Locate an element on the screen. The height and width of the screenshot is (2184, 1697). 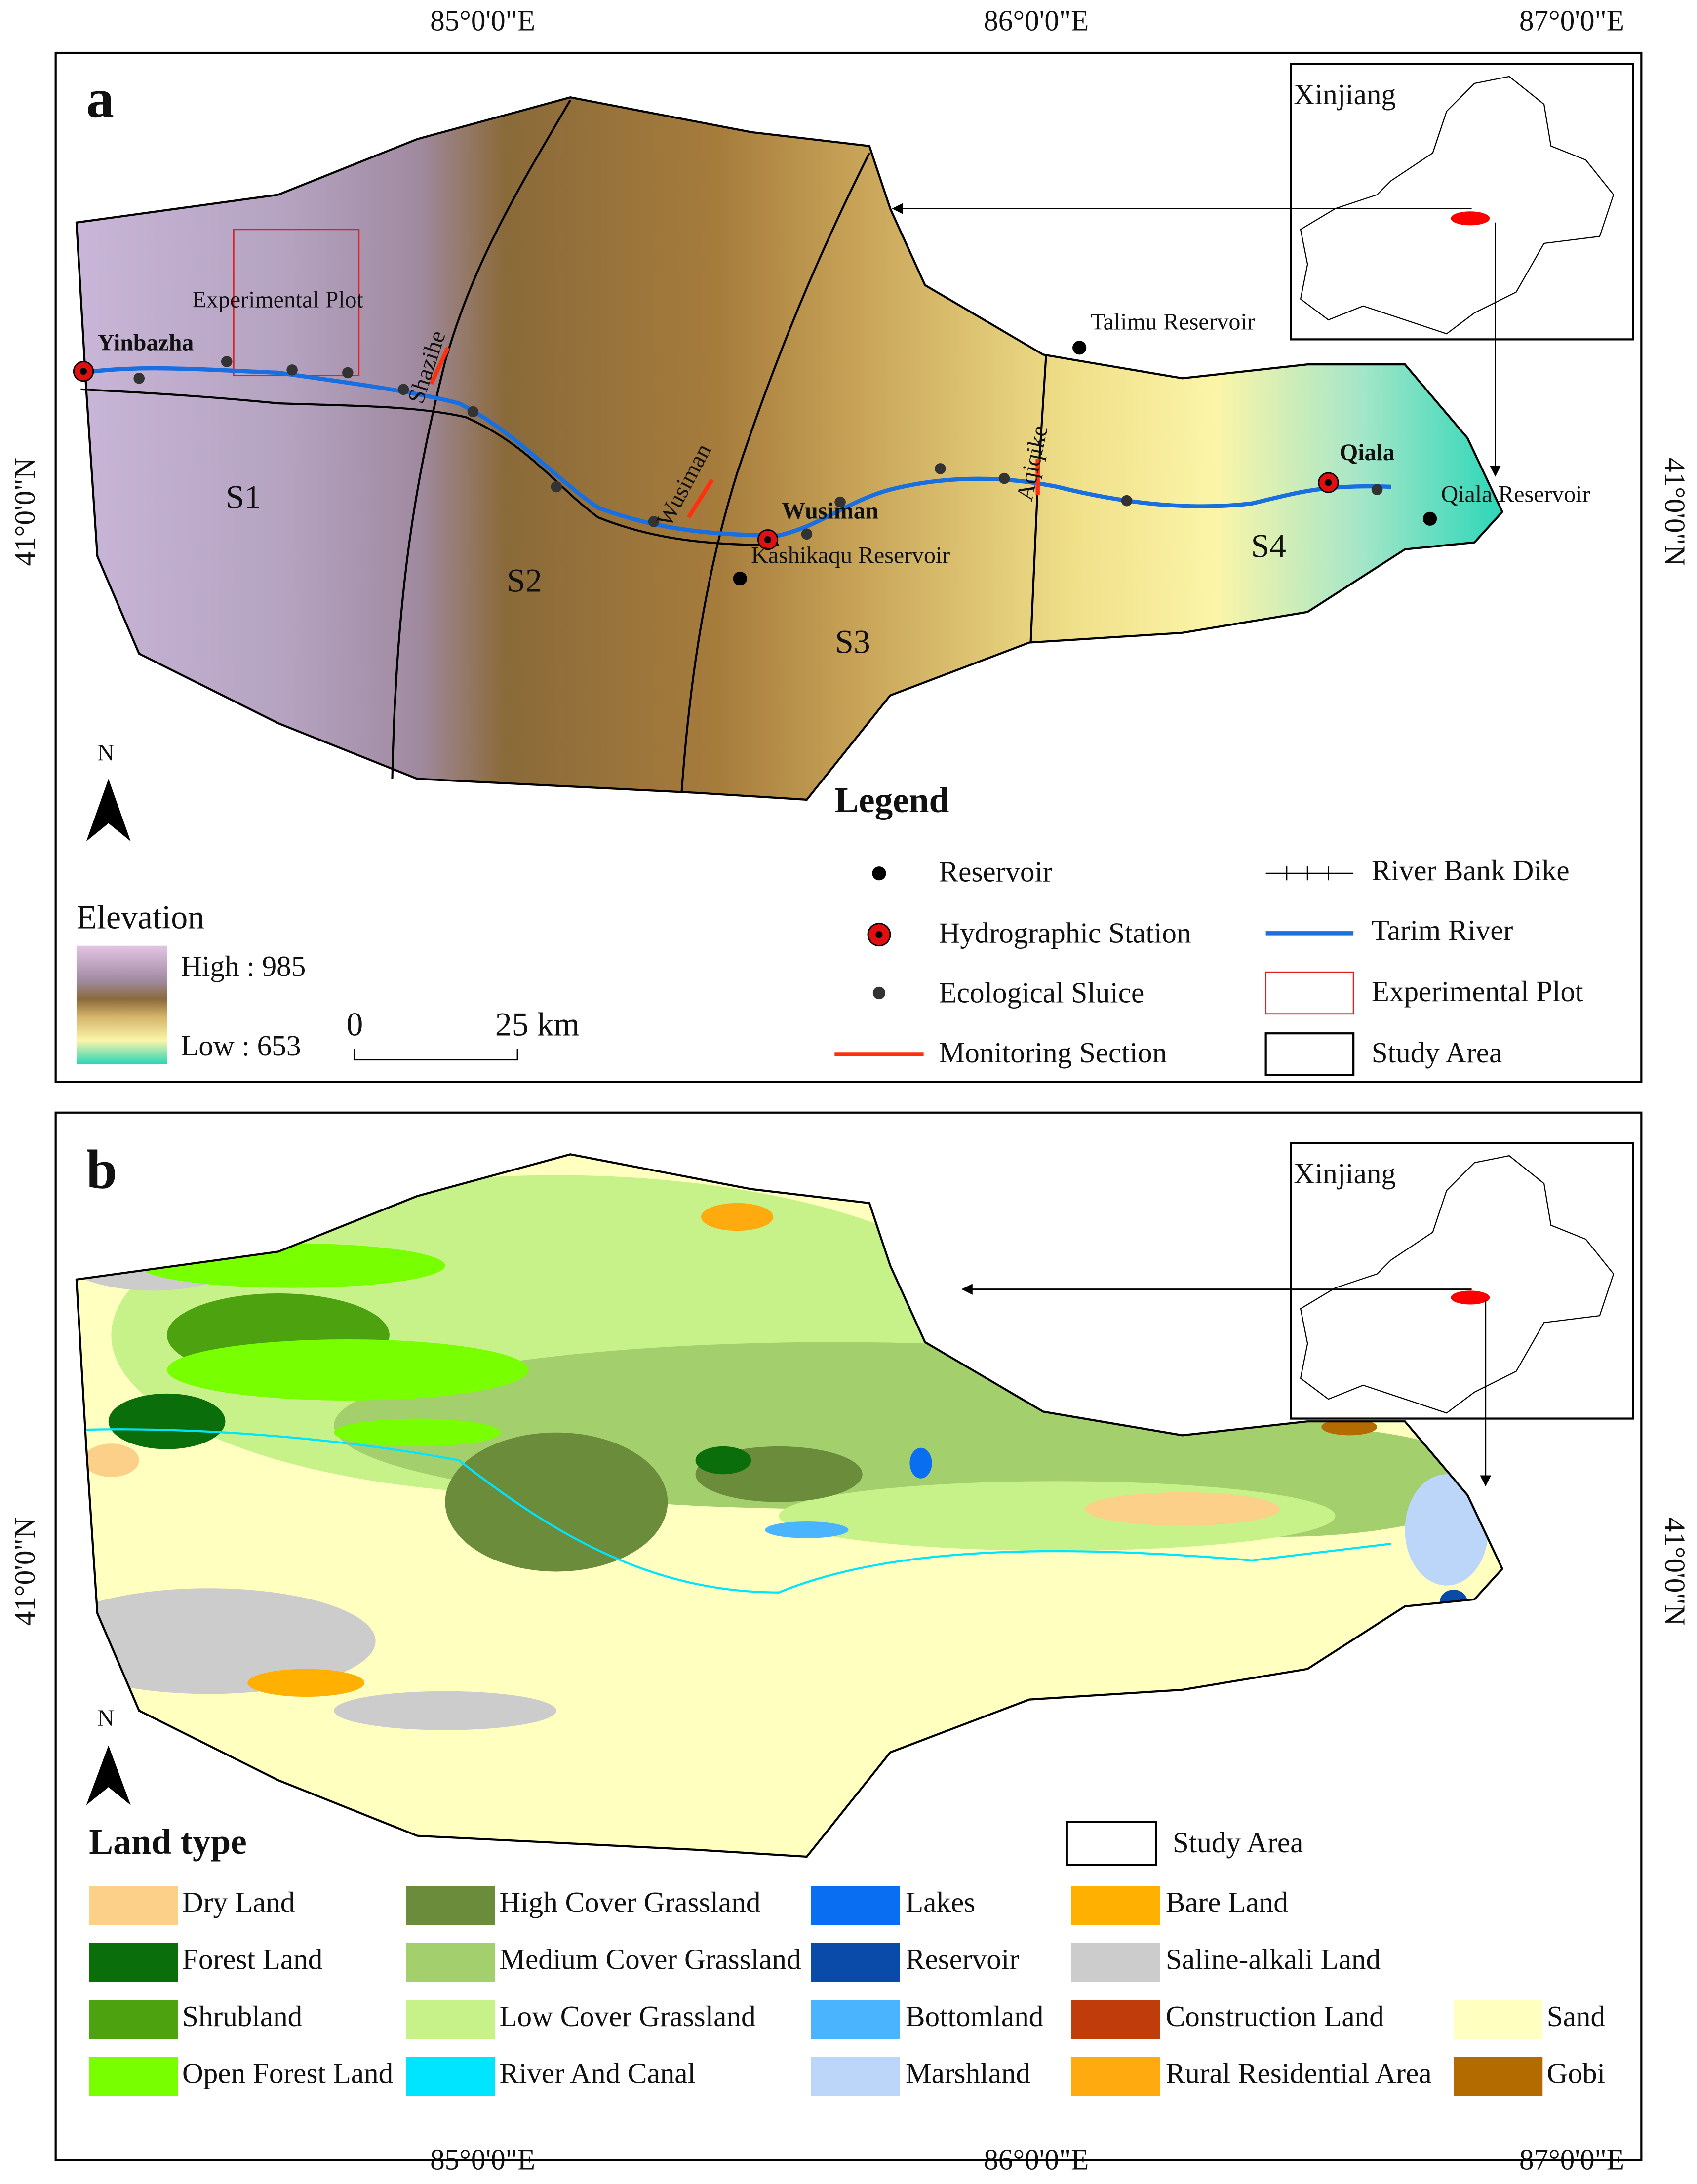
legend-label: Rural Residential Area is located at coordinates (1299, 2073).